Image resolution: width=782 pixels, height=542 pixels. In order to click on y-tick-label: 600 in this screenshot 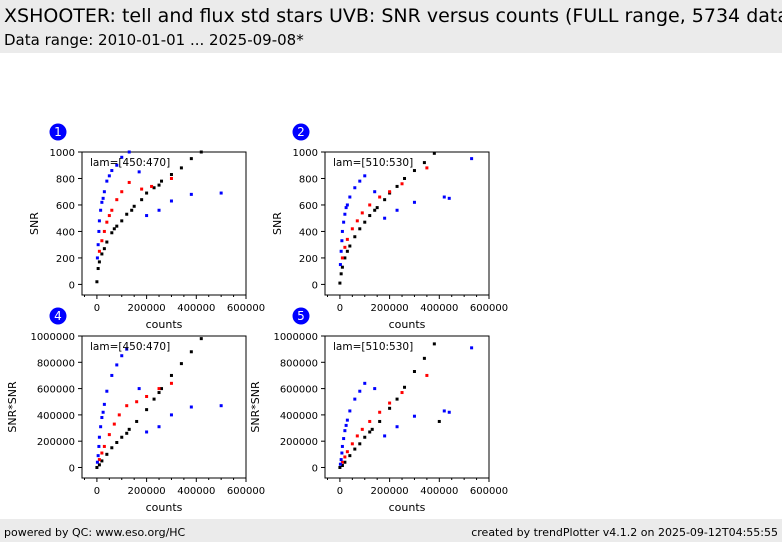, I will do `click(65, 206)`.